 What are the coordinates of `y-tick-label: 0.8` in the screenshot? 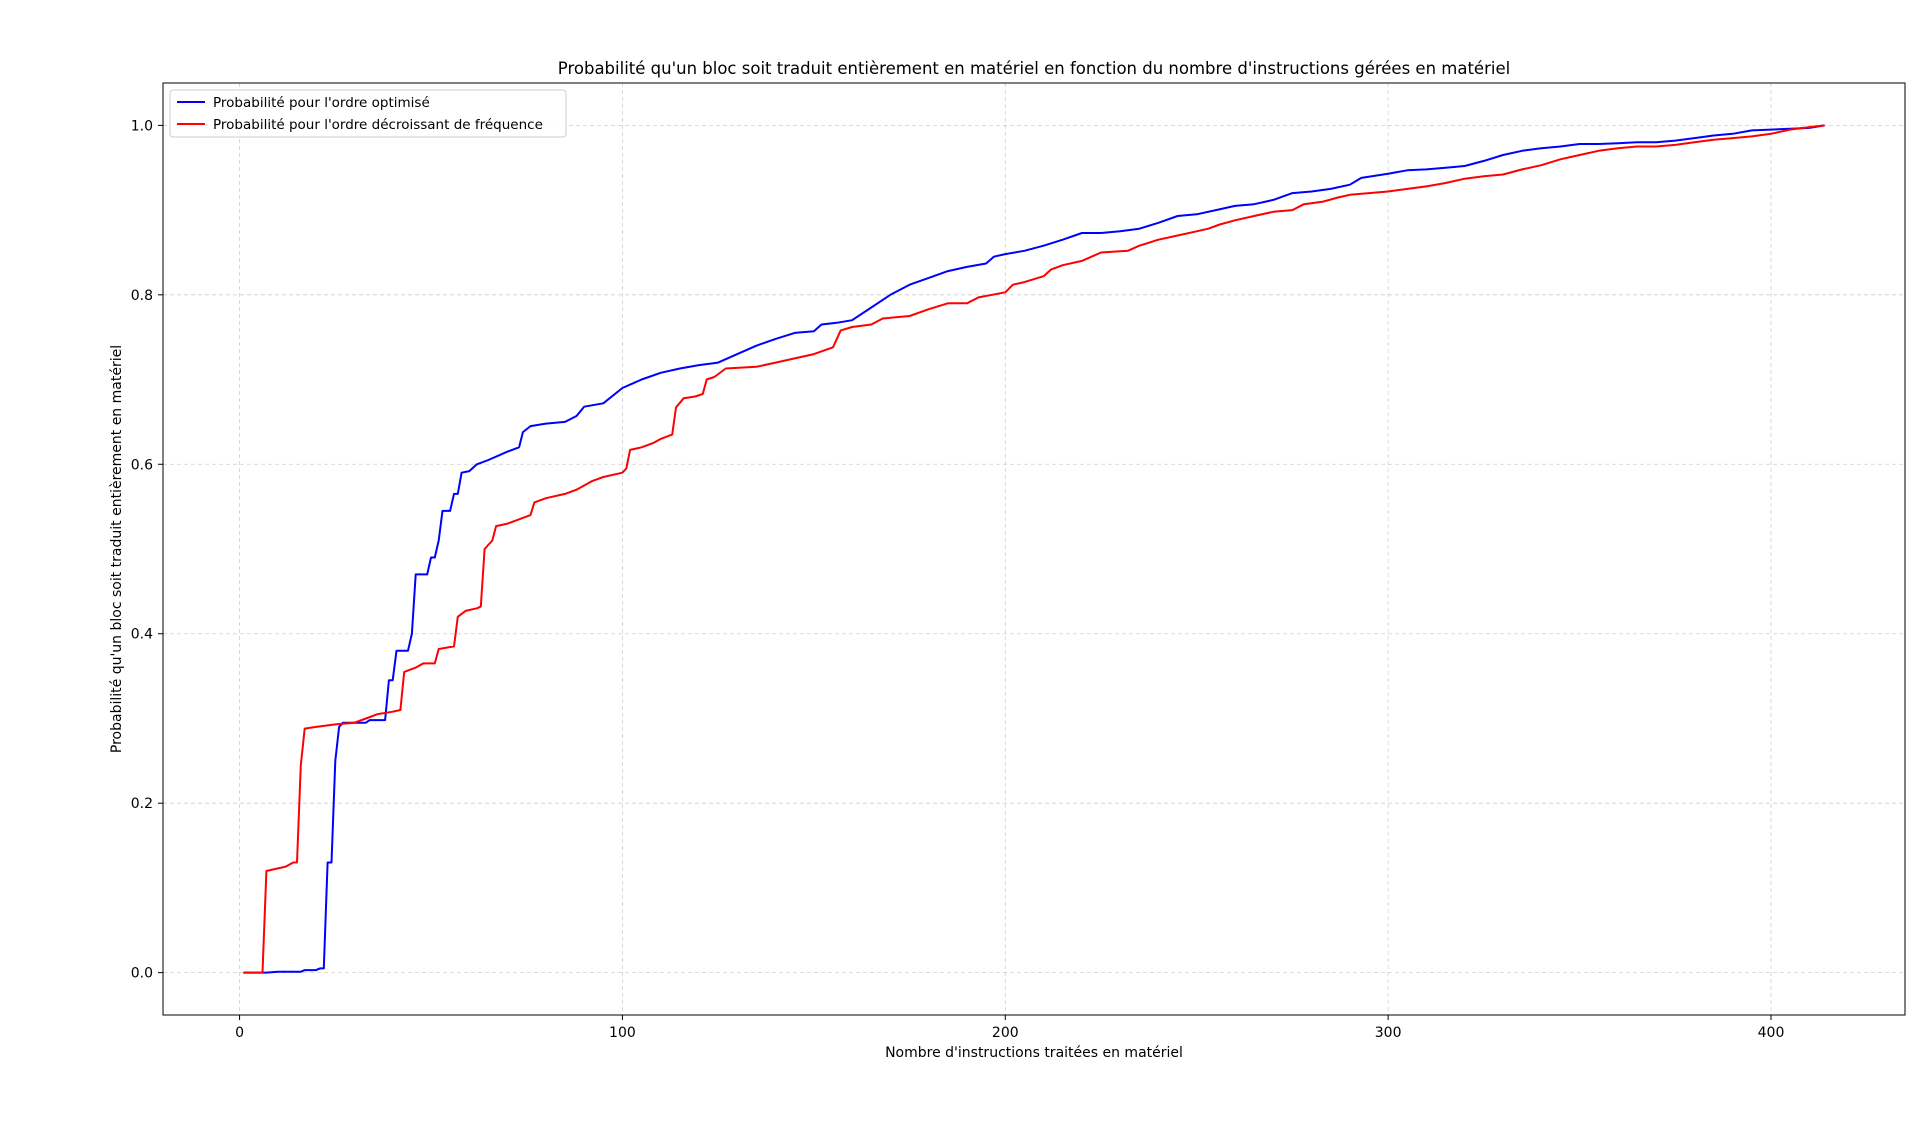 It's located at (142, 296).